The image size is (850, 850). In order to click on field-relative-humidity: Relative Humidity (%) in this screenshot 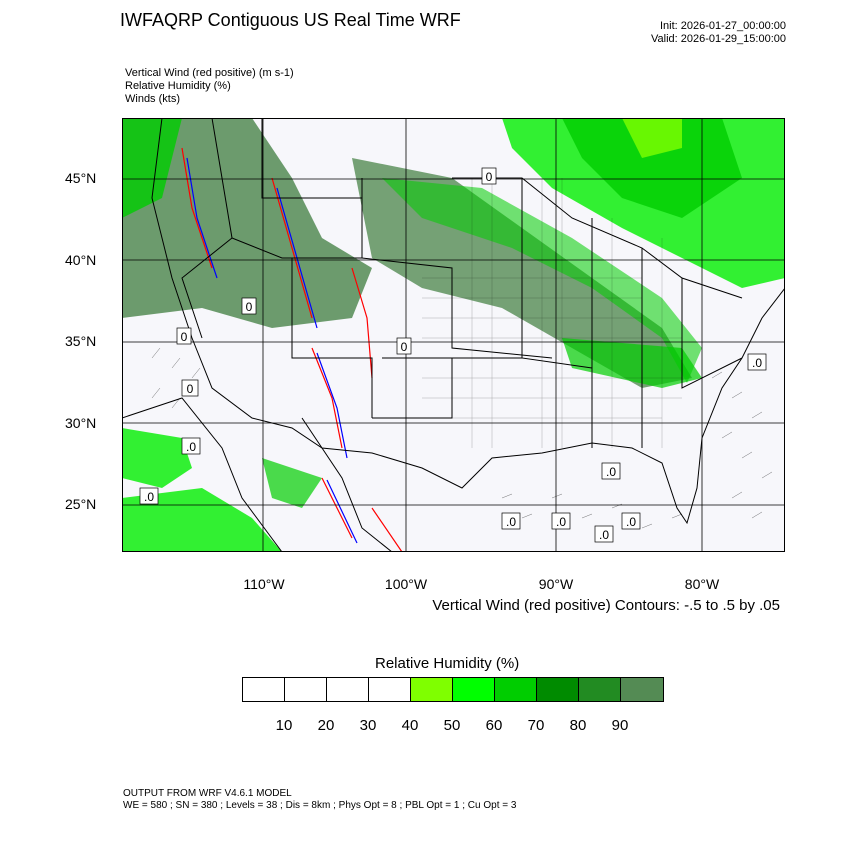, I will do `click(178, 86)`.